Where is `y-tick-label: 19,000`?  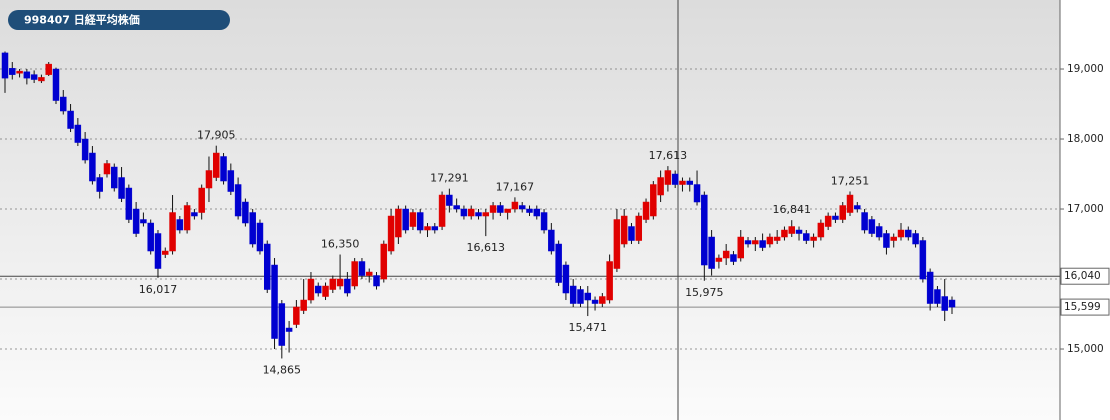
y-tick-label: 19,000 is located at coordinates (1085, 69).